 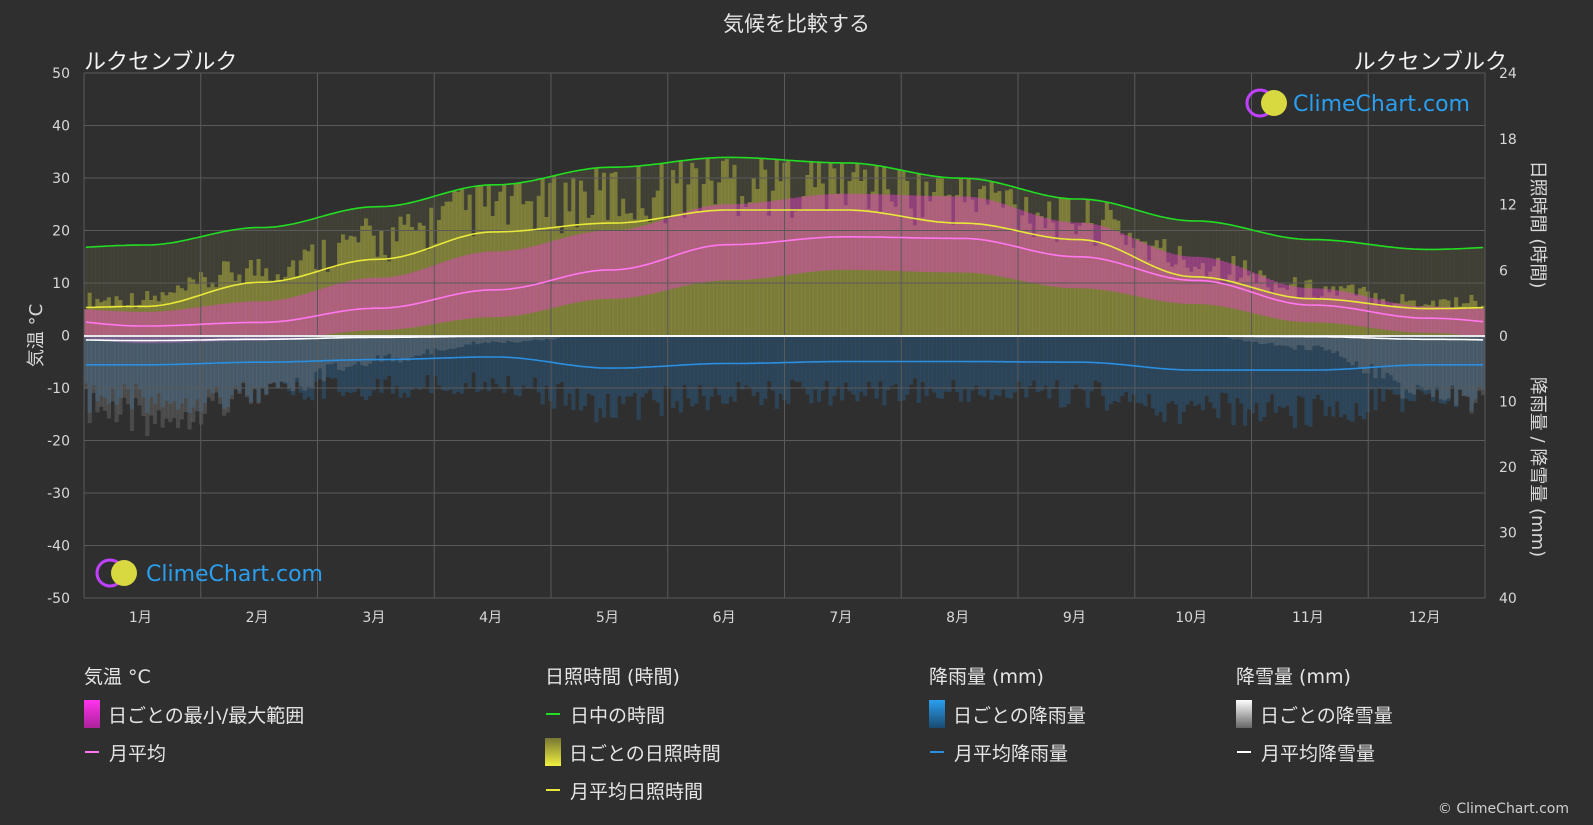 What do you see at coordinates (1503, 271) in the screenshot?
I see `y-right-tick: 6` at bounding box center [1503, 271].